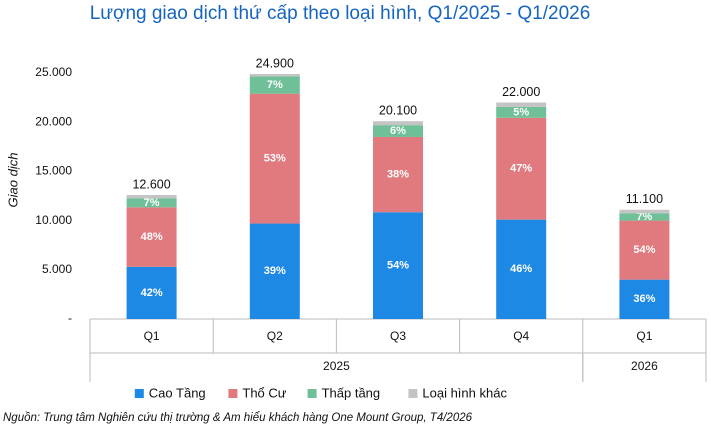  I want to click on legend-label: Cao Tầng, so click(177, 392).